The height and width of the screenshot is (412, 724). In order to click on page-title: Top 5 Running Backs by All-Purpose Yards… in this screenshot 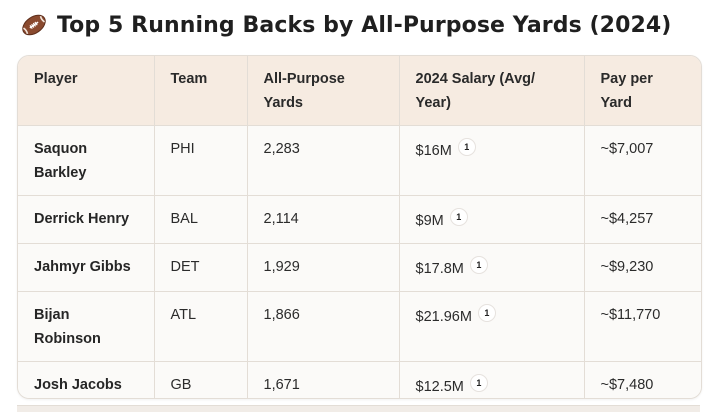, I will do `click(364, 25)`.